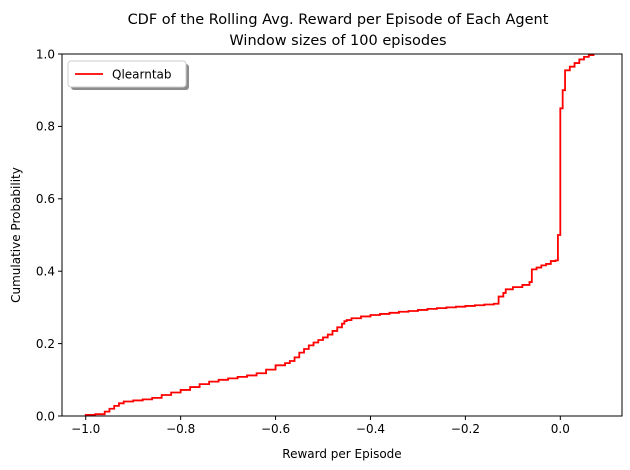 The height and width of the screenshot is (470, 630). Describe the element at coordinates (465, 429) in the screenshot. I see `x-tick-label: −0.2` at that location.